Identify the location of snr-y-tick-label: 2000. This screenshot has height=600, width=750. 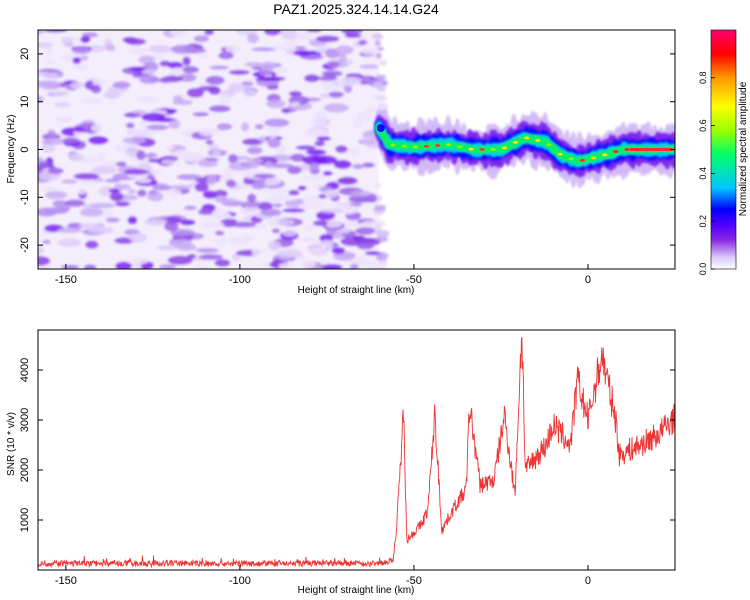
(25, 470).